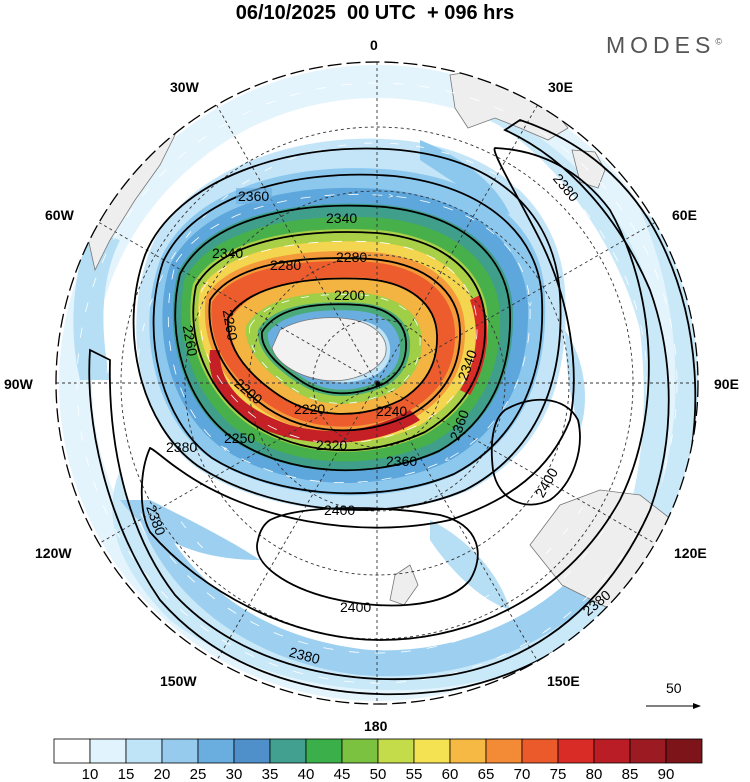 This screenshot has width=750, height=782. I want to click on vector-reference-label: 50, so click(674, 688).